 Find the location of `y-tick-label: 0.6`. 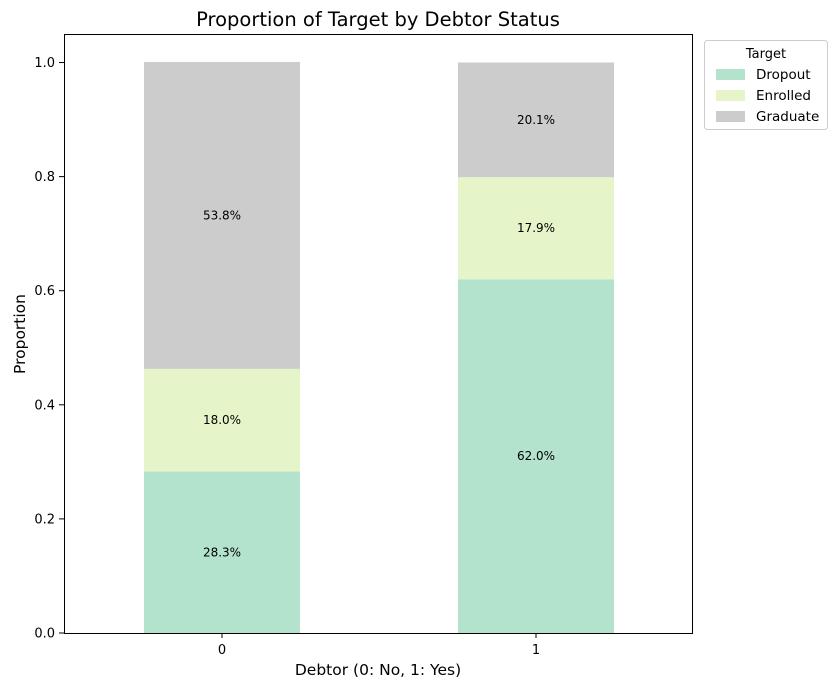

y-tick-label: 0.6 is located at coordinates (44, 291).